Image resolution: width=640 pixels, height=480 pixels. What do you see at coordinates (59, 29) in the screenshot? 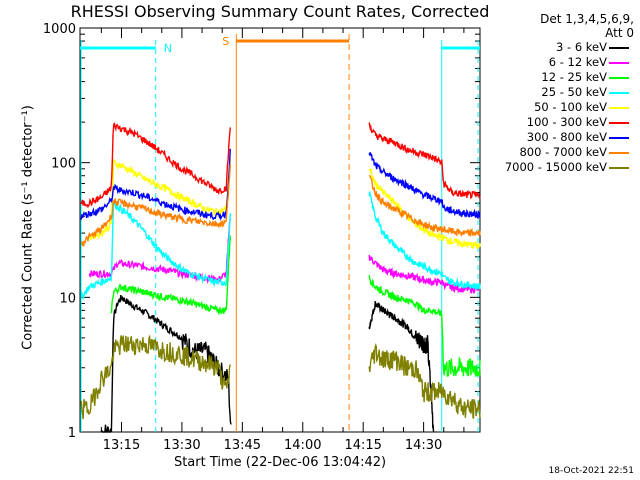
I see `y-tick-label: 1000` at bounding box center [59, 29].